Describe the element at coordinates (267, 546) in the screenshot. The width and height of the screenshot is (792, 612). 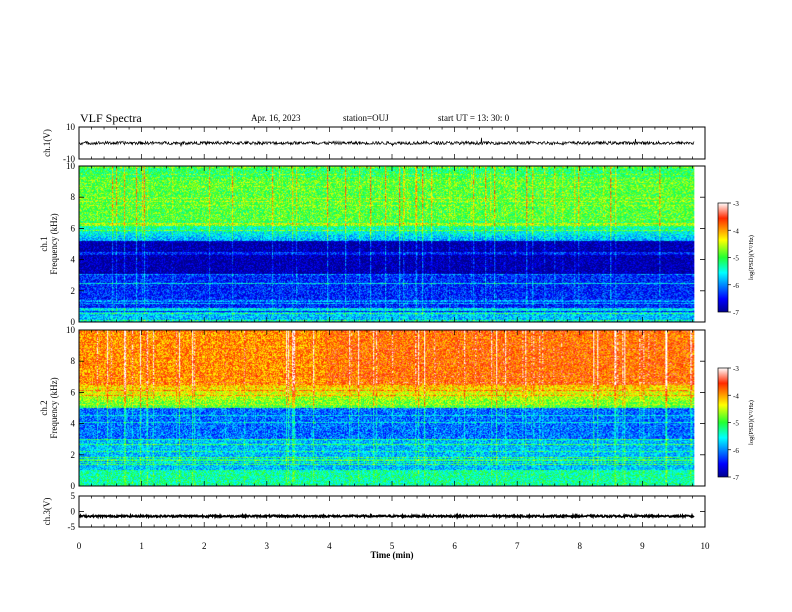
I see `x-tick-label: 3` at that location.